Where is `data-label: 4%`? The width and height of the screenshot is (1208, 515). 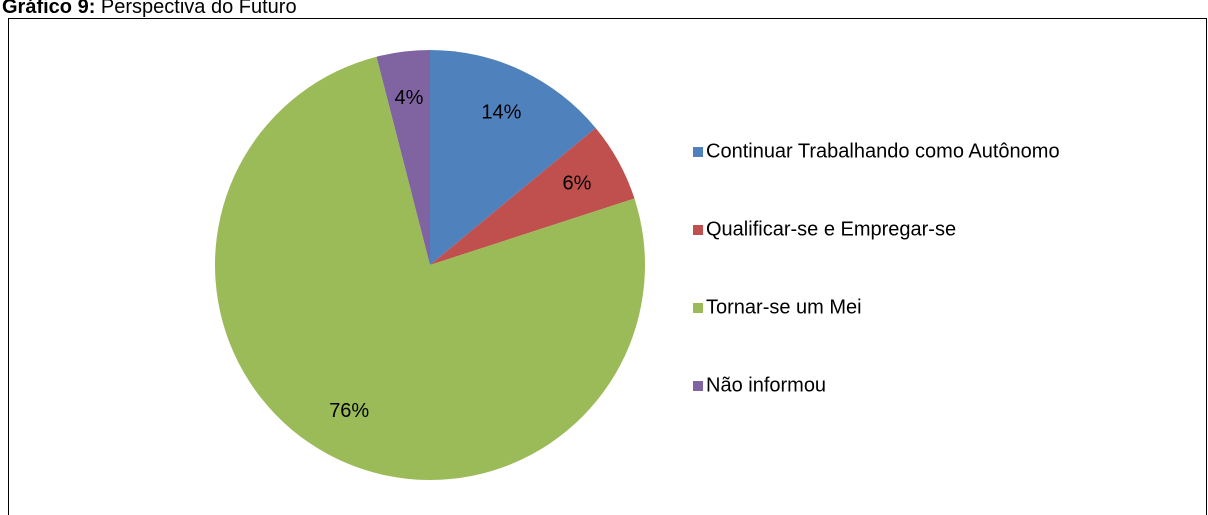 data-label: 4% is located at coordinates (409, 98).